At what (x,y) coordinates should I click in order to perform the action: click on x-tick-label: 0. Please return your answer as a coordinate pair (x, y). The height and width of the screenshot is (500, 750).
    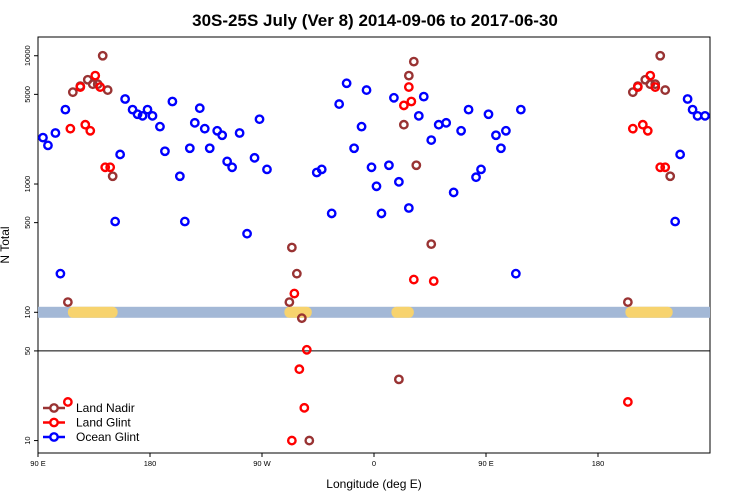
    Looking at the image, I should click on (374, 463).